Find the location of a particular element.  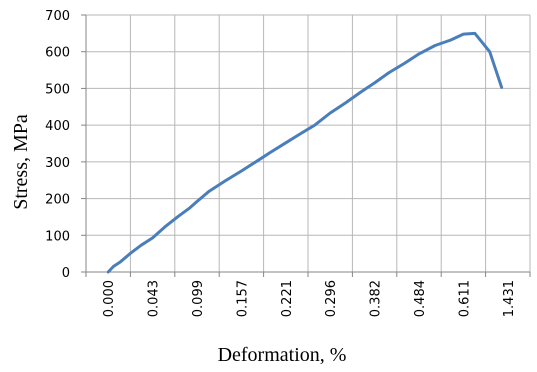

y-tick-label: 400 is located at coordinates (57, 126).